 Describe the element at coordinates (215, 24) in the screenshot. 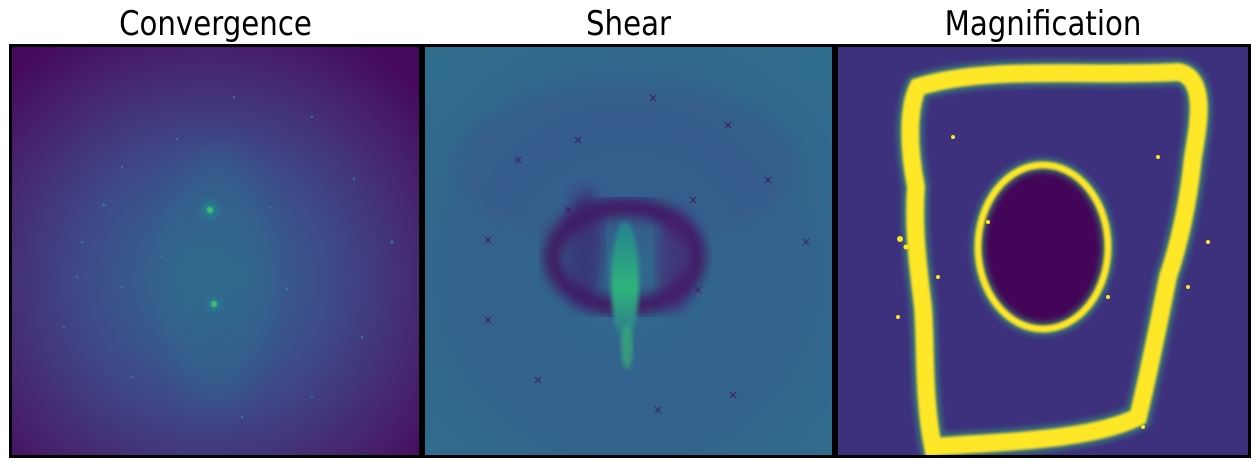

I see `convergence-title: Convergence` at that location.